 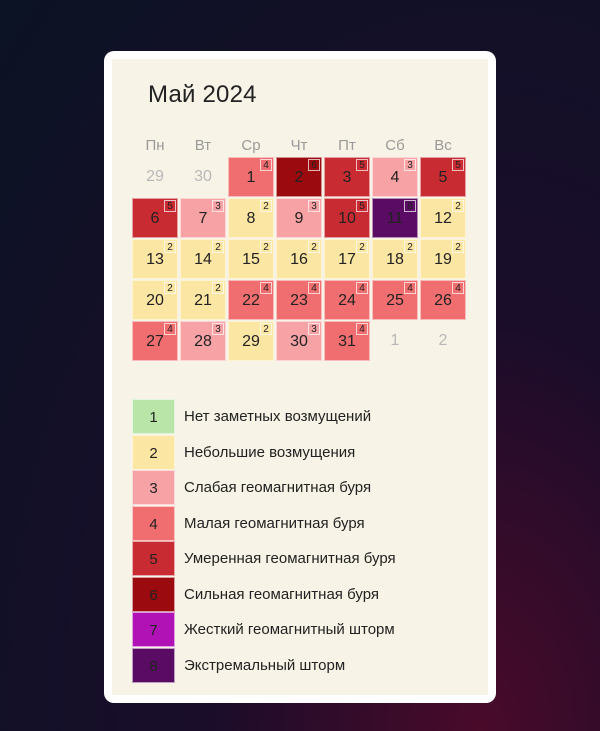 I want to click on day-number: 27, so click(x=155, y=341).